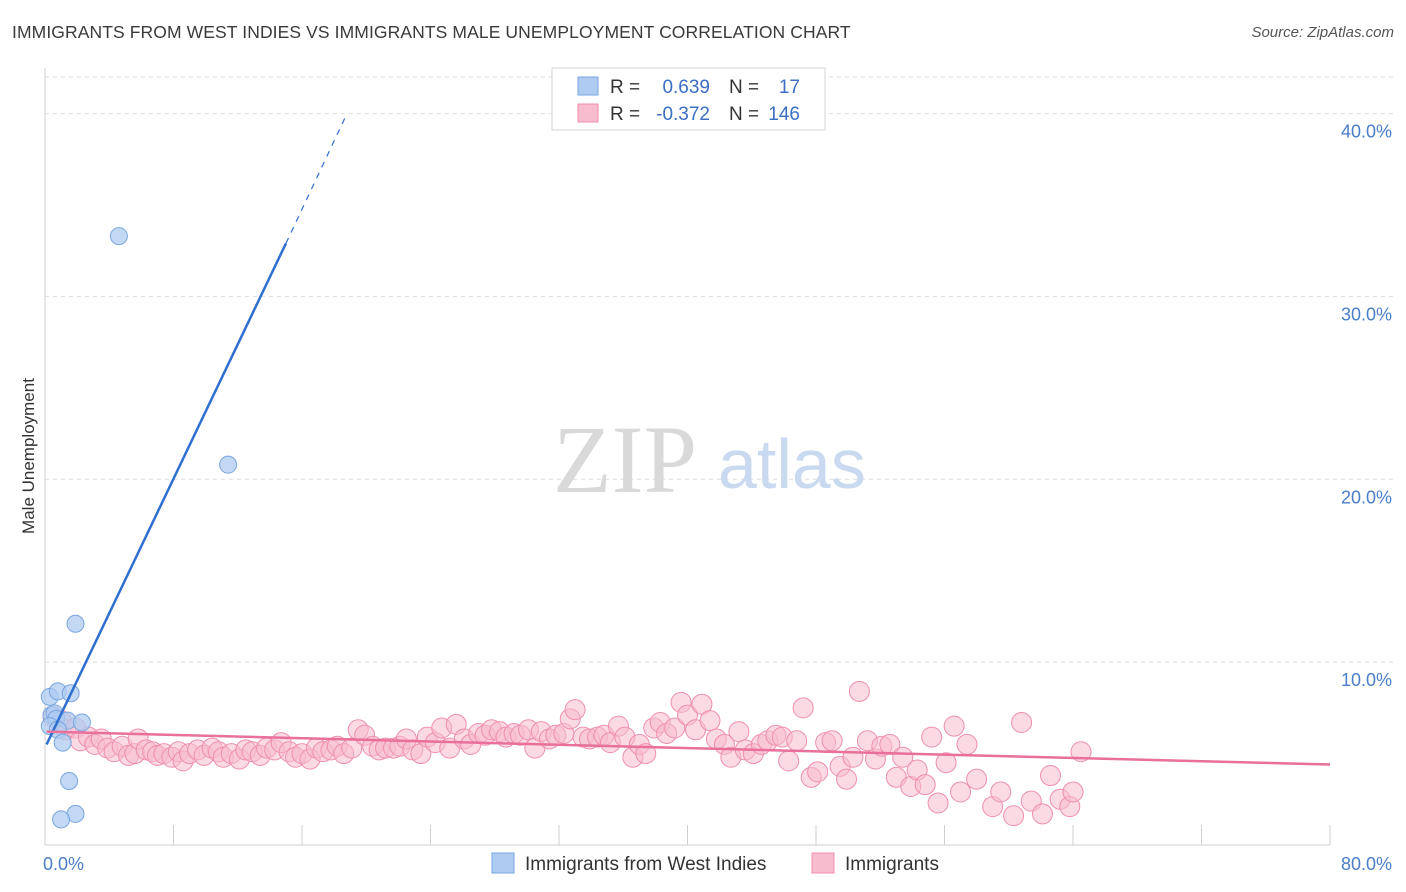 The image size is (1406, 892). What do you see at coordinates (744, 114) in the screenshot?
I see `legend-n-label-2: N =` at bounding box center [744, 114].